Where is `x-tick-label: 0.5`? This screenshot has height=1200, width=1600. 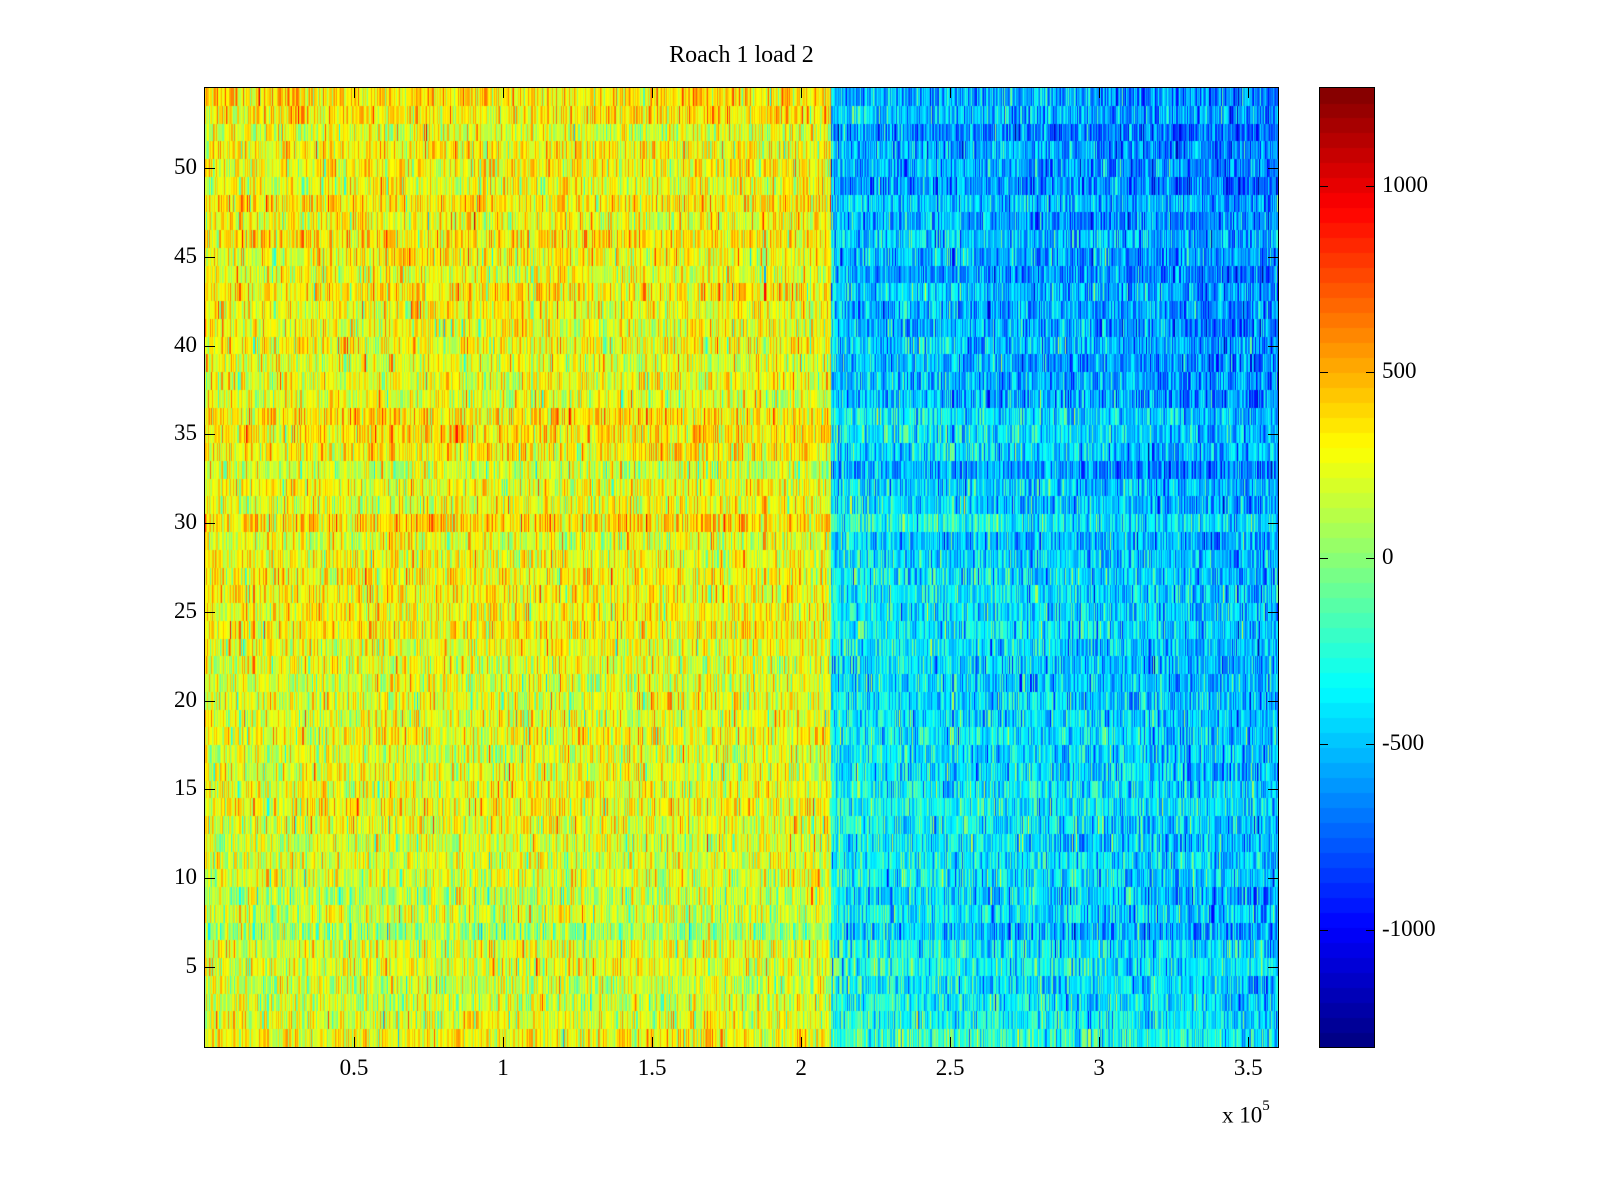
x-tick-label: 0.5 is located at coordinates (354, 1067).